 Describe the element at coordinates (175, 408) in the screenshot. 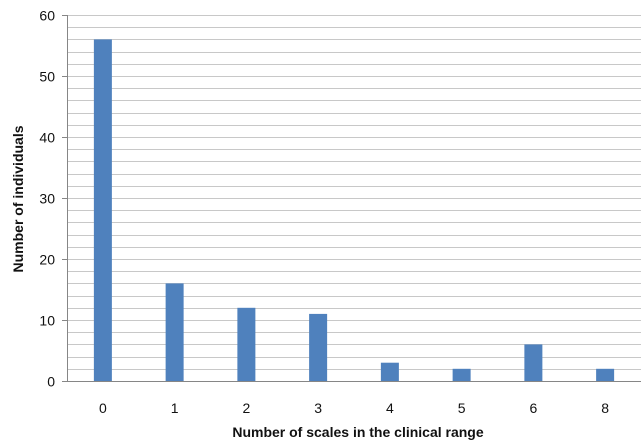

I see `x-tick-label: 1` at that location.